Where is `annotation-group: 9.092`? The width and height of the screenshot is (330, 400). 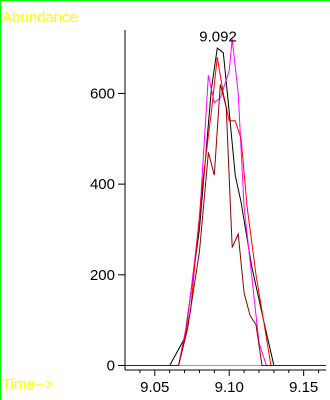 annotation-group: 9.092 is located at coordinates (218, 36).